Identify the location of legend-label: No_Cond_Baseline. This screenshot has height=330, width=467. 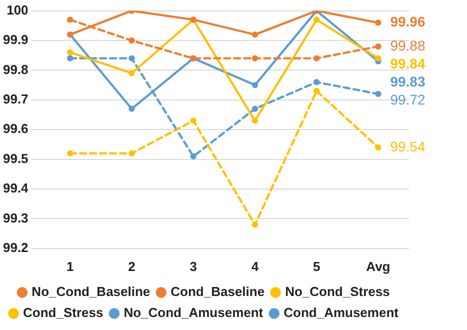
(91, 292).